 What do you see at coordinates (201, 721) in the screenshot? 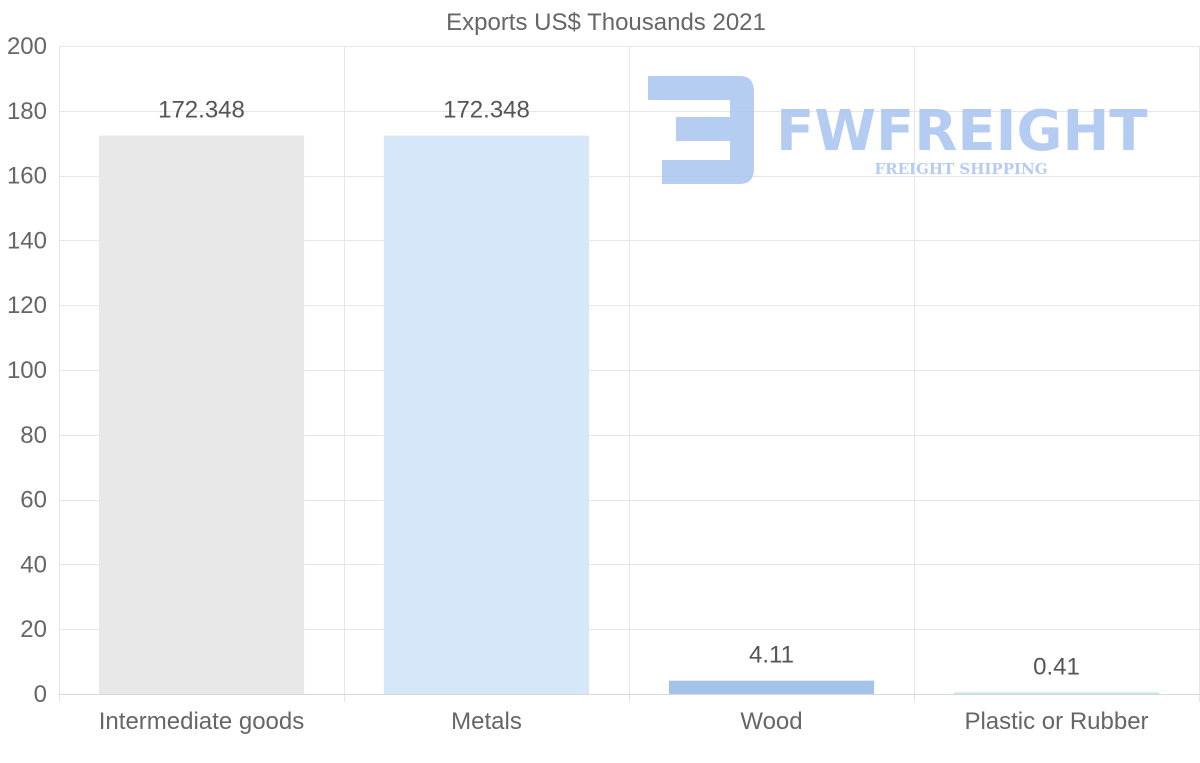
I see `x-tick-label: Intermediate goods` at bounding box center [201, 721].